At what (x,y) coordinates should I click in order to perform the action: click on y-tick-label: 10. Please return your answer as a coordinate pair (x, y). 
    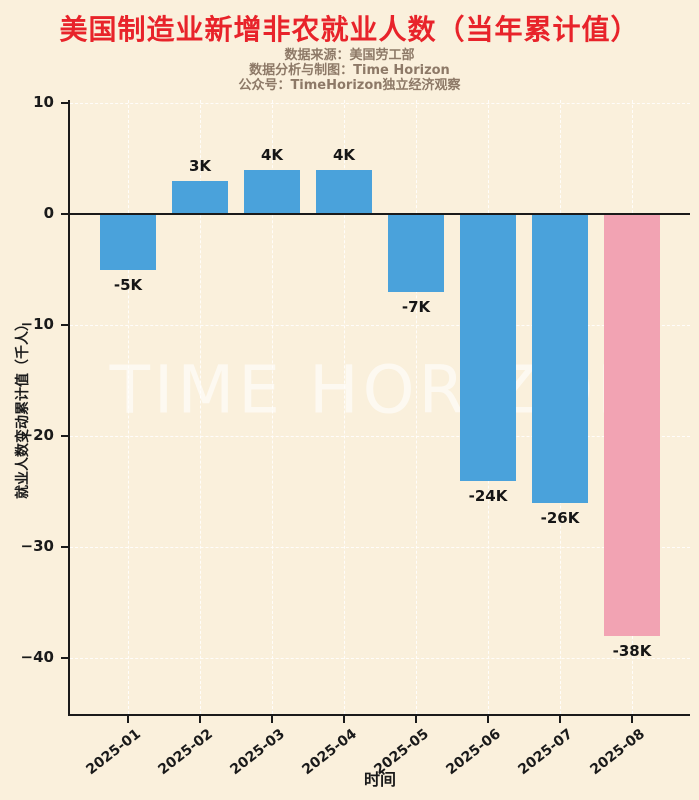
    Looking at the image, I should click on (43, 102).